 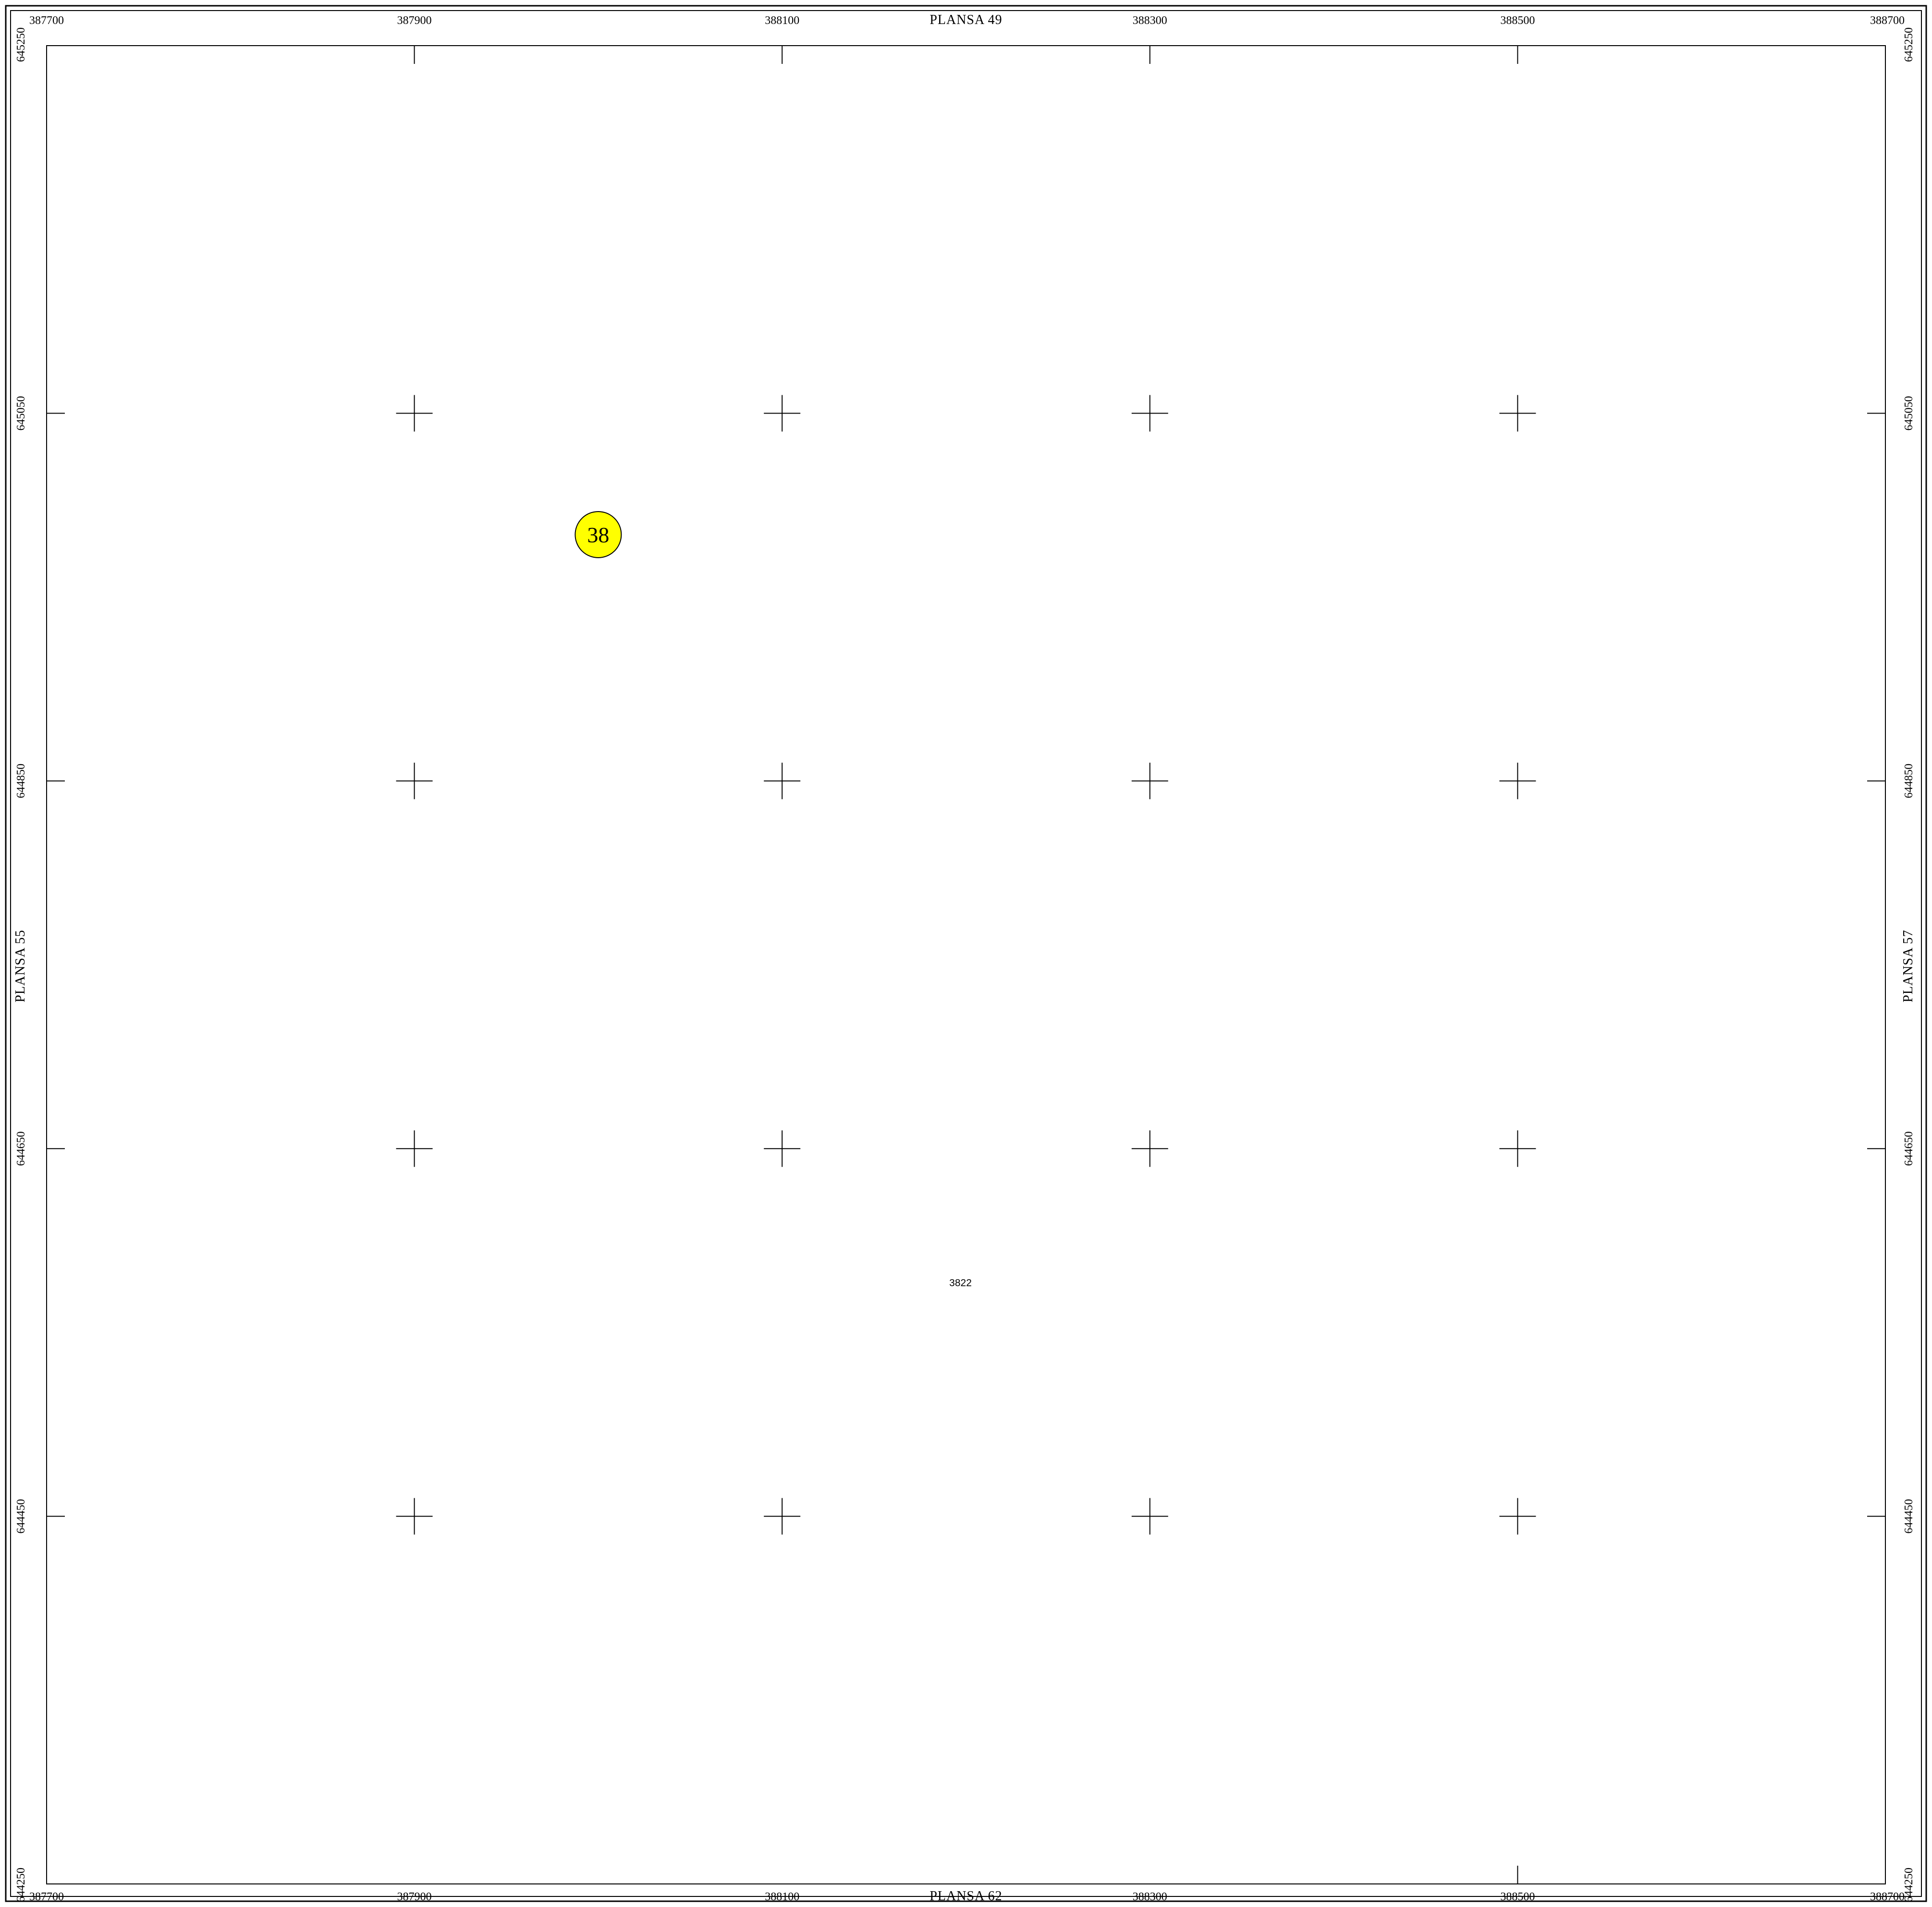 I want to click on northing-label-left: 644850, so click(x=21, y=781).